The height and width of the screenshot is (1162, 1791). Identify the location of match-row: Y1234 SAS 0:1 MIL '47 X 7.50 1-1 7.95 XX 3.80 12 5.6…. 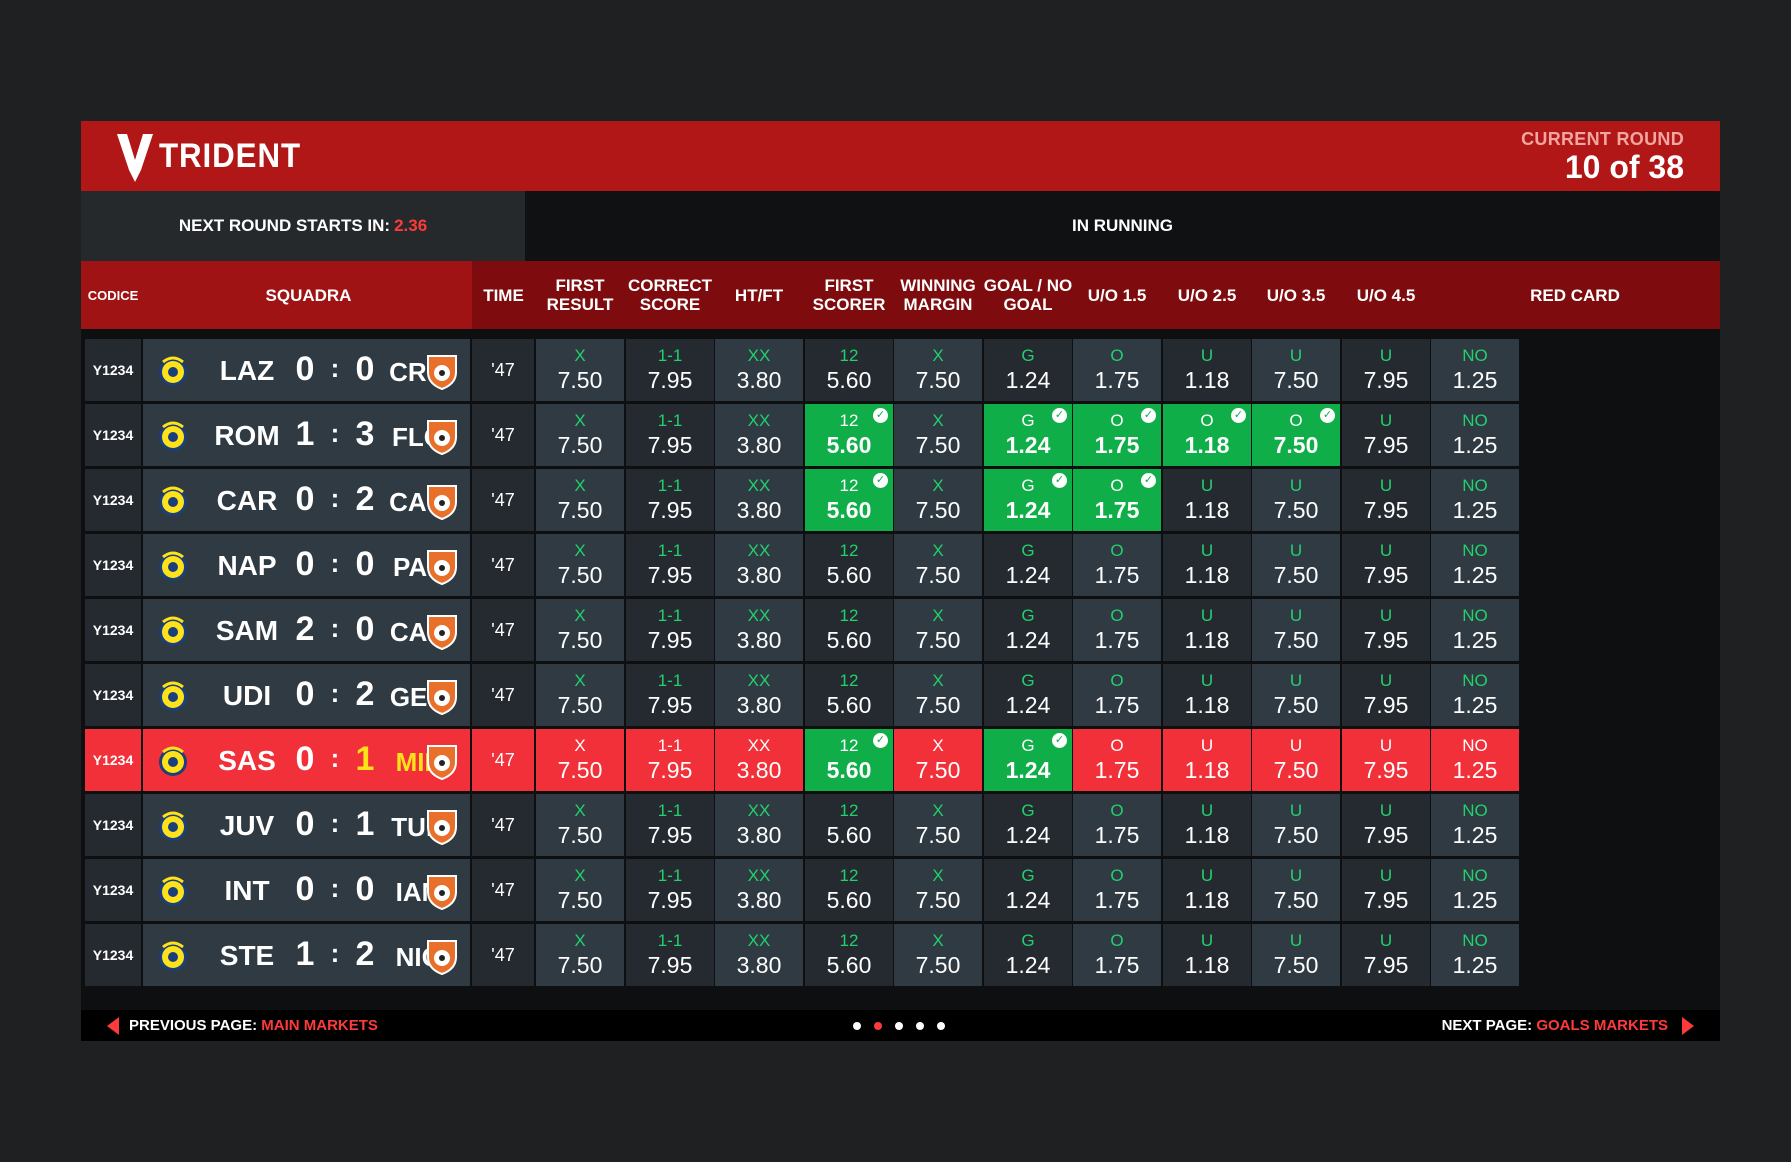
(900, 761).